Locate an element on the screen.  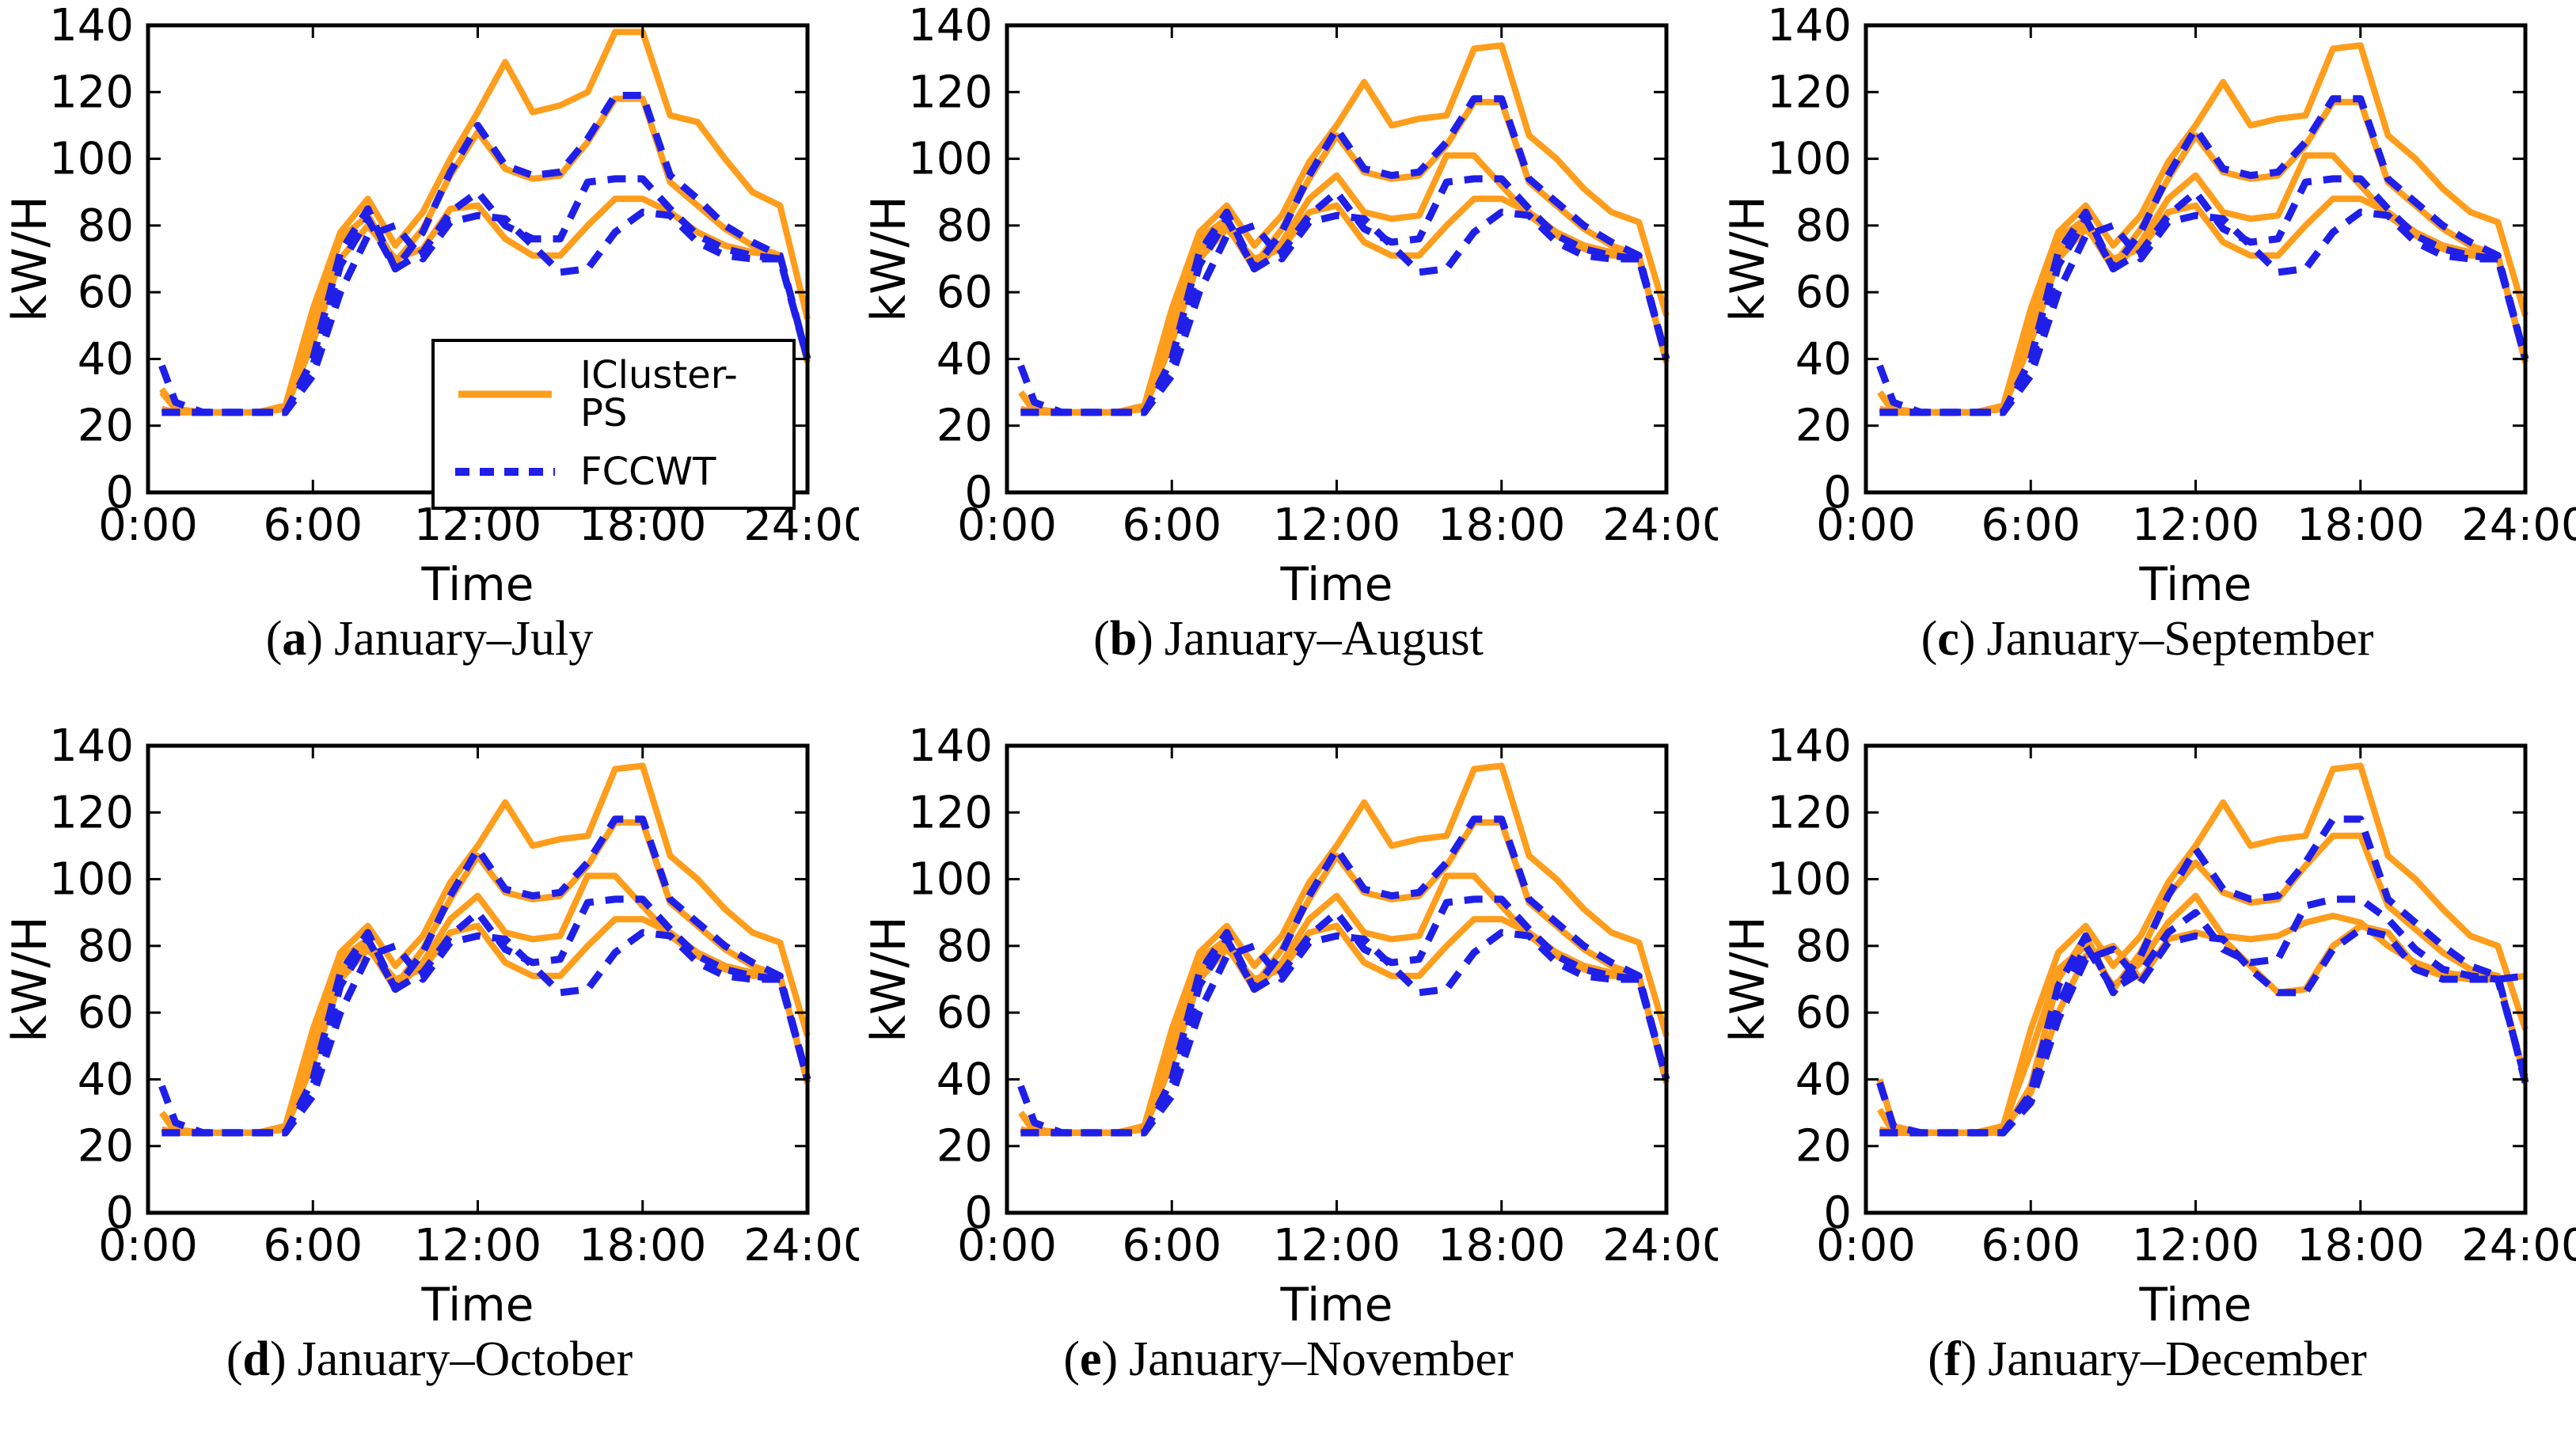
caption-title: January–August is located at coordinates (1324, 639).